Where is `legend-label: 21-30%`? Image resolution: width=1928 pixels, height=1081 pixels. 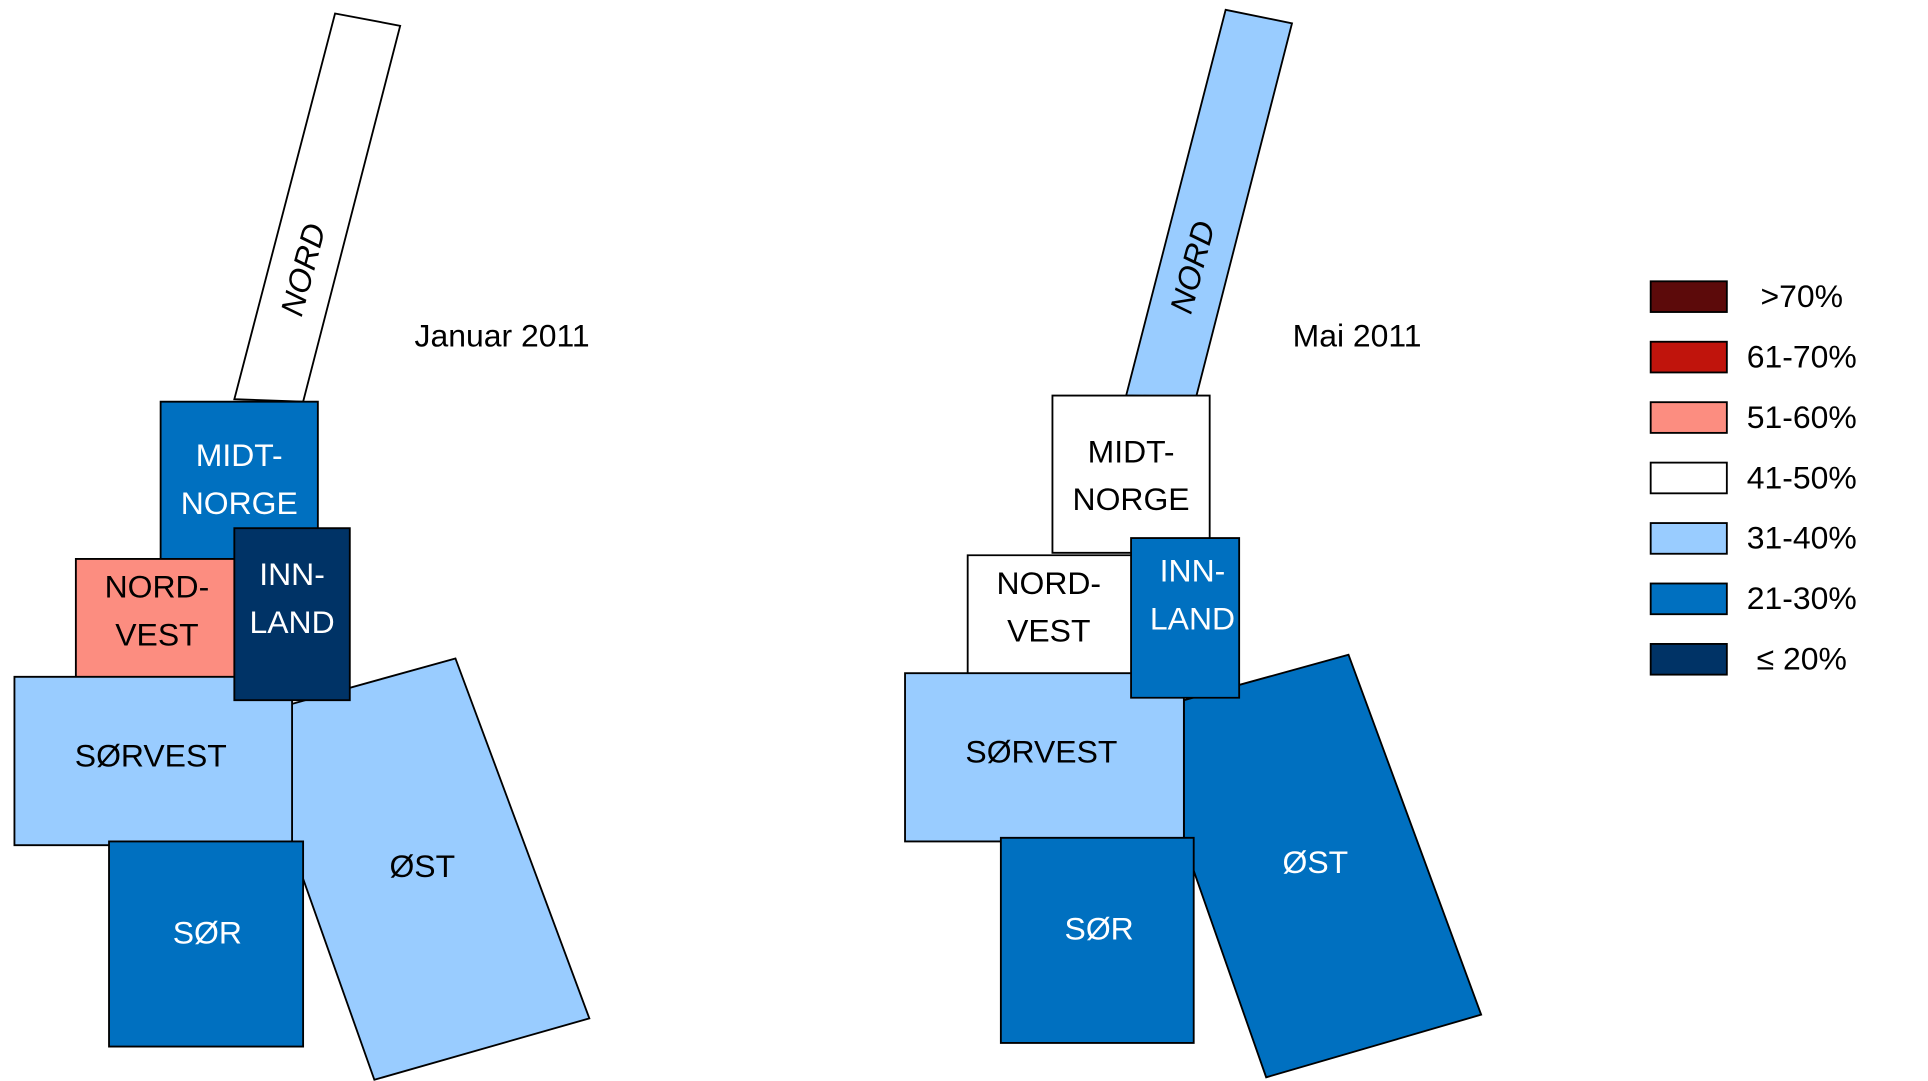
legend-label: 21-30% is located at coordinates (1802, 598).